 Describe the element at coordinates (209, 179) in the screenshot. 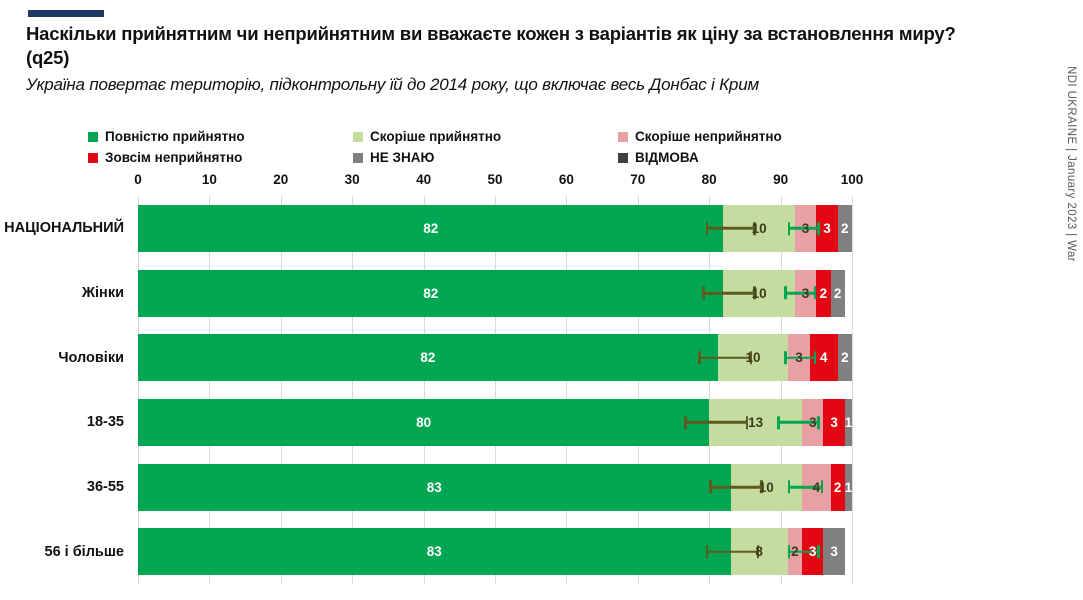

I see `axis-tick-label: 10` at that location.